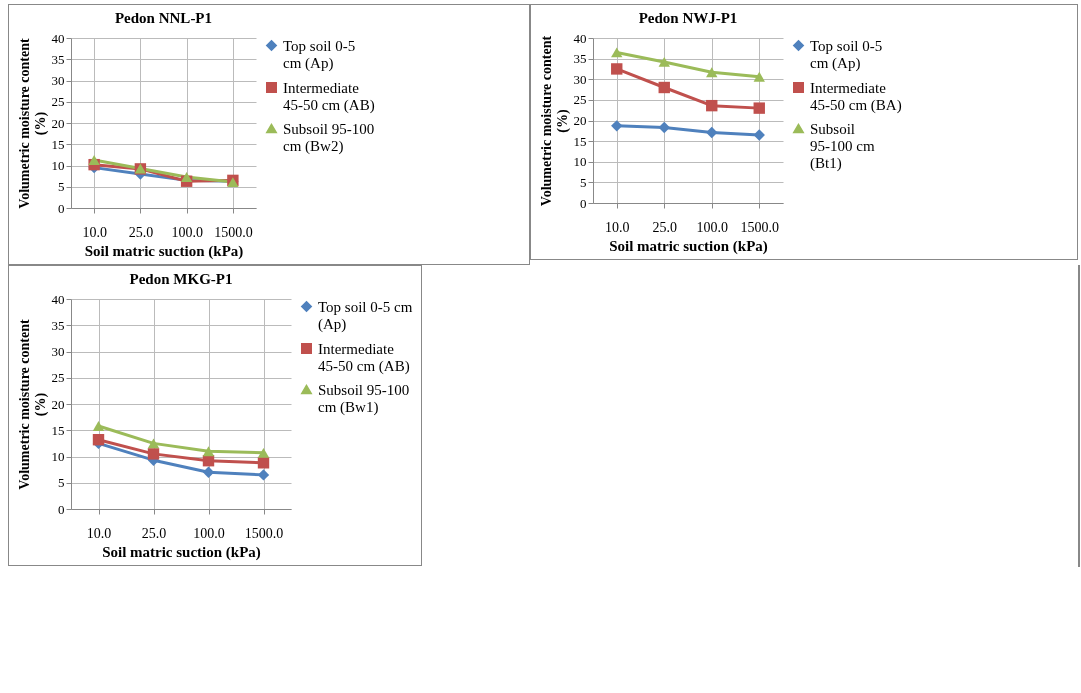 The width and height of the screenshot is (1081, 693). I want to click on chart-title: Pedon NNL-P1, so click(163, 18).